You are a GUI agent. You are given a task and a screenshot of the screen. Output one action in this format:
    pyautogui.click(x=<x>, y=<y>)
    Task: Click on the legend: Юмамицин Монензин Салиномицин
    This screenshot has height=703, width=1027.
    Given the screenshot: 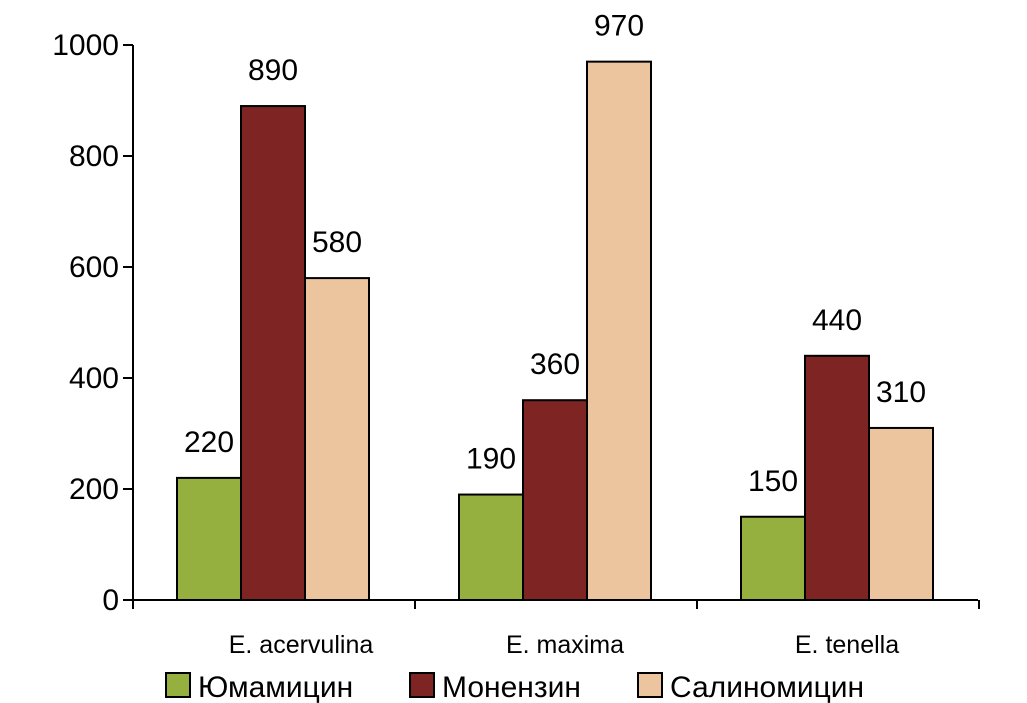 What is the action you would take?
    pyautogui.click(x=514, y=687)
    